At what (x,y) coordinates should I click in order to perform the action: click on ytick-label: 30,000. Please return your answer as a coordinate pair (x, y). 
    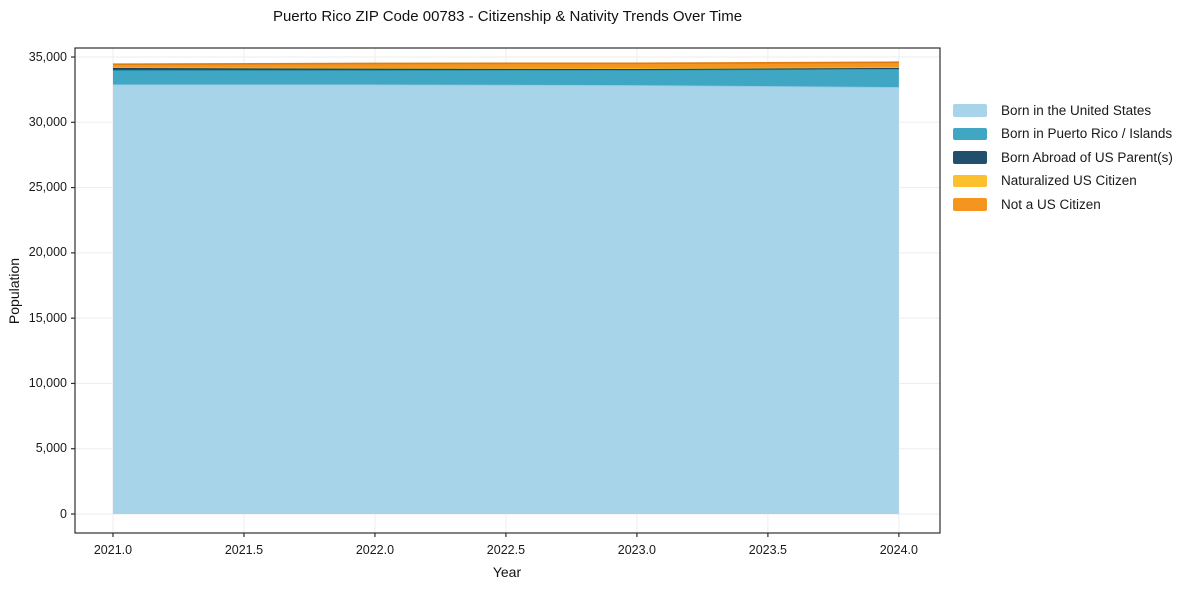
    Looking at the image, I should click on (47, 121).